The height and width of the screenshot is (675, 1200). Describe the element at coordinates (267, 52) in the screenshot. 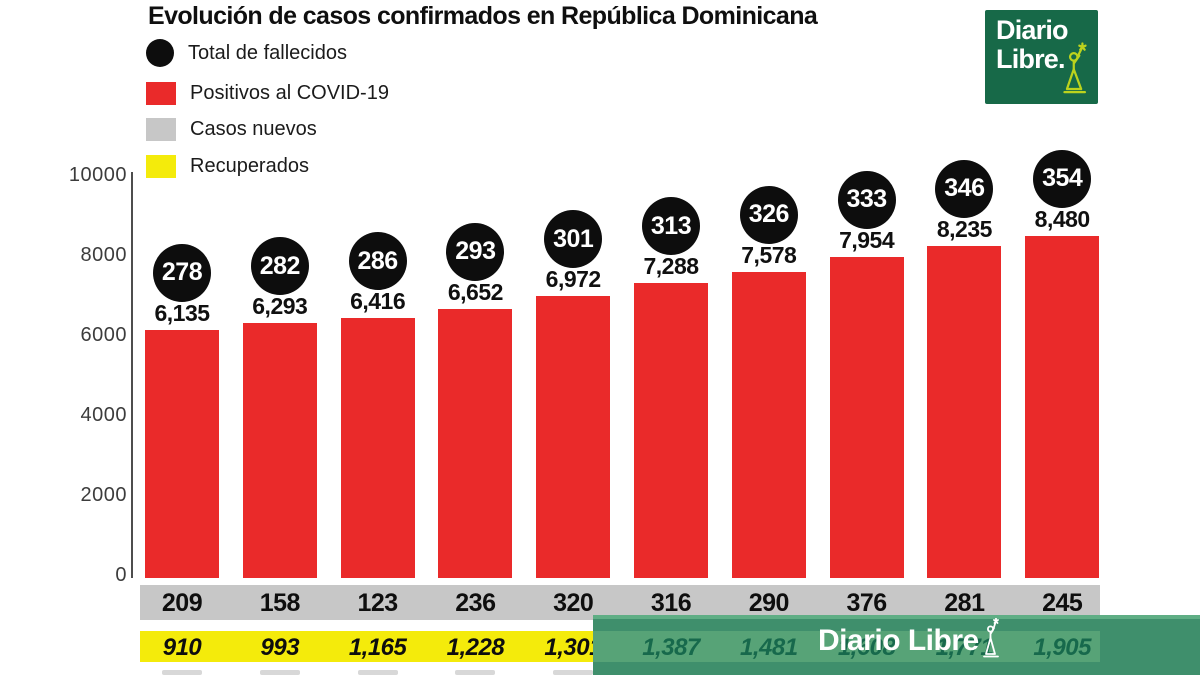

I see `legend-label: Total de fallecidos` at that location.